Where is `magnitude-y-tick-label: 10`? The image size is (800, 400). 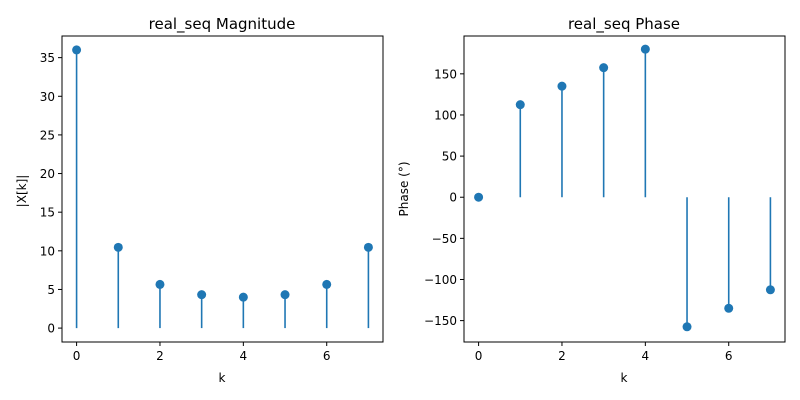 magnitude-y-tick-label: 10 is located at coordinates (47, 251).